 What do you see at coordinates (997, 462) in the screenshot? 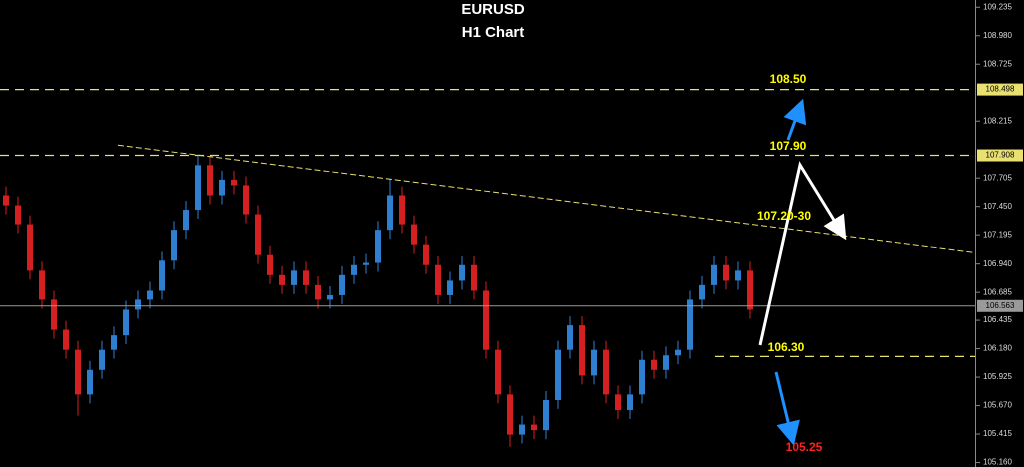
I see `y-tick-label: 105.160` at bounding box center [997, 462].